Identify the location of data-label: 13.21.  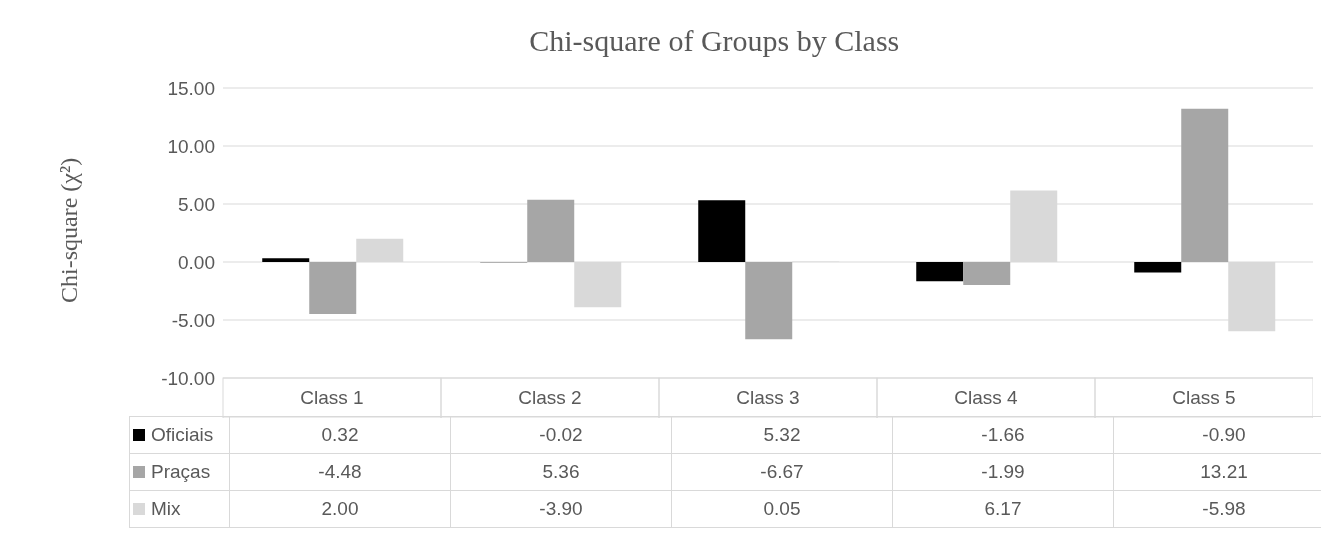
(1217, 472).